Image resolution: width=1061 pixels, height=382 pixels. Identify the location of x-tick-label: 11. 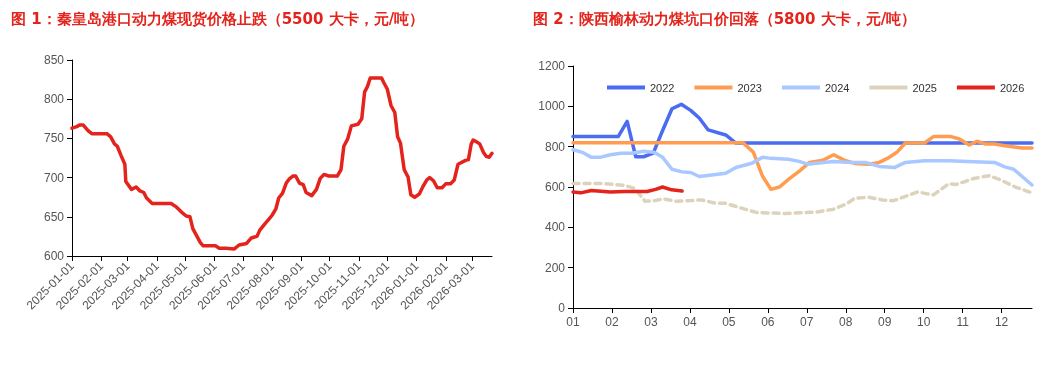
(963, 322).